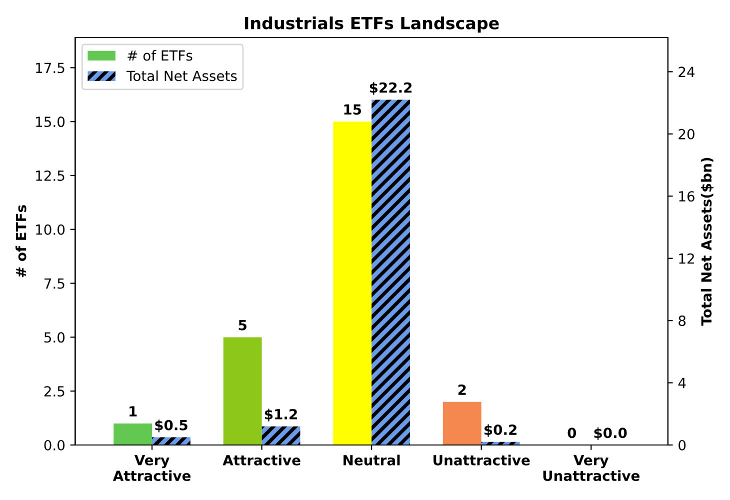  What do you see at coordinates (54, 337) in the screenshot?
I see `y-tick-label: 5.0` at bounding box center [54, 337].